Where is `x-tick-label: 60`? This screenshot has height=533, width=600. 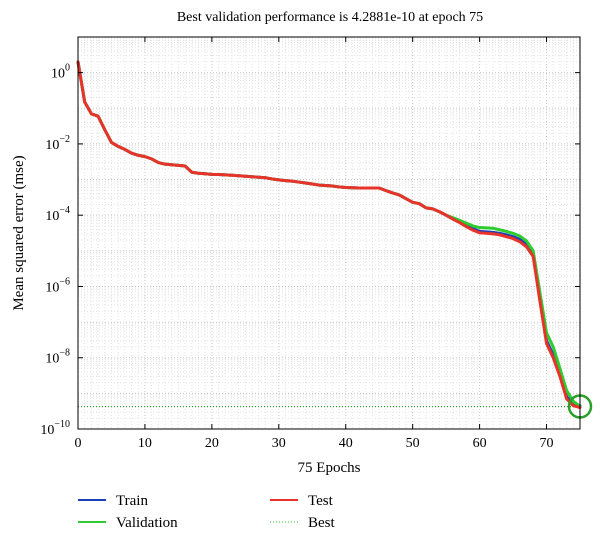
x-tick-label: 60 is located at coordinates (480, 443).